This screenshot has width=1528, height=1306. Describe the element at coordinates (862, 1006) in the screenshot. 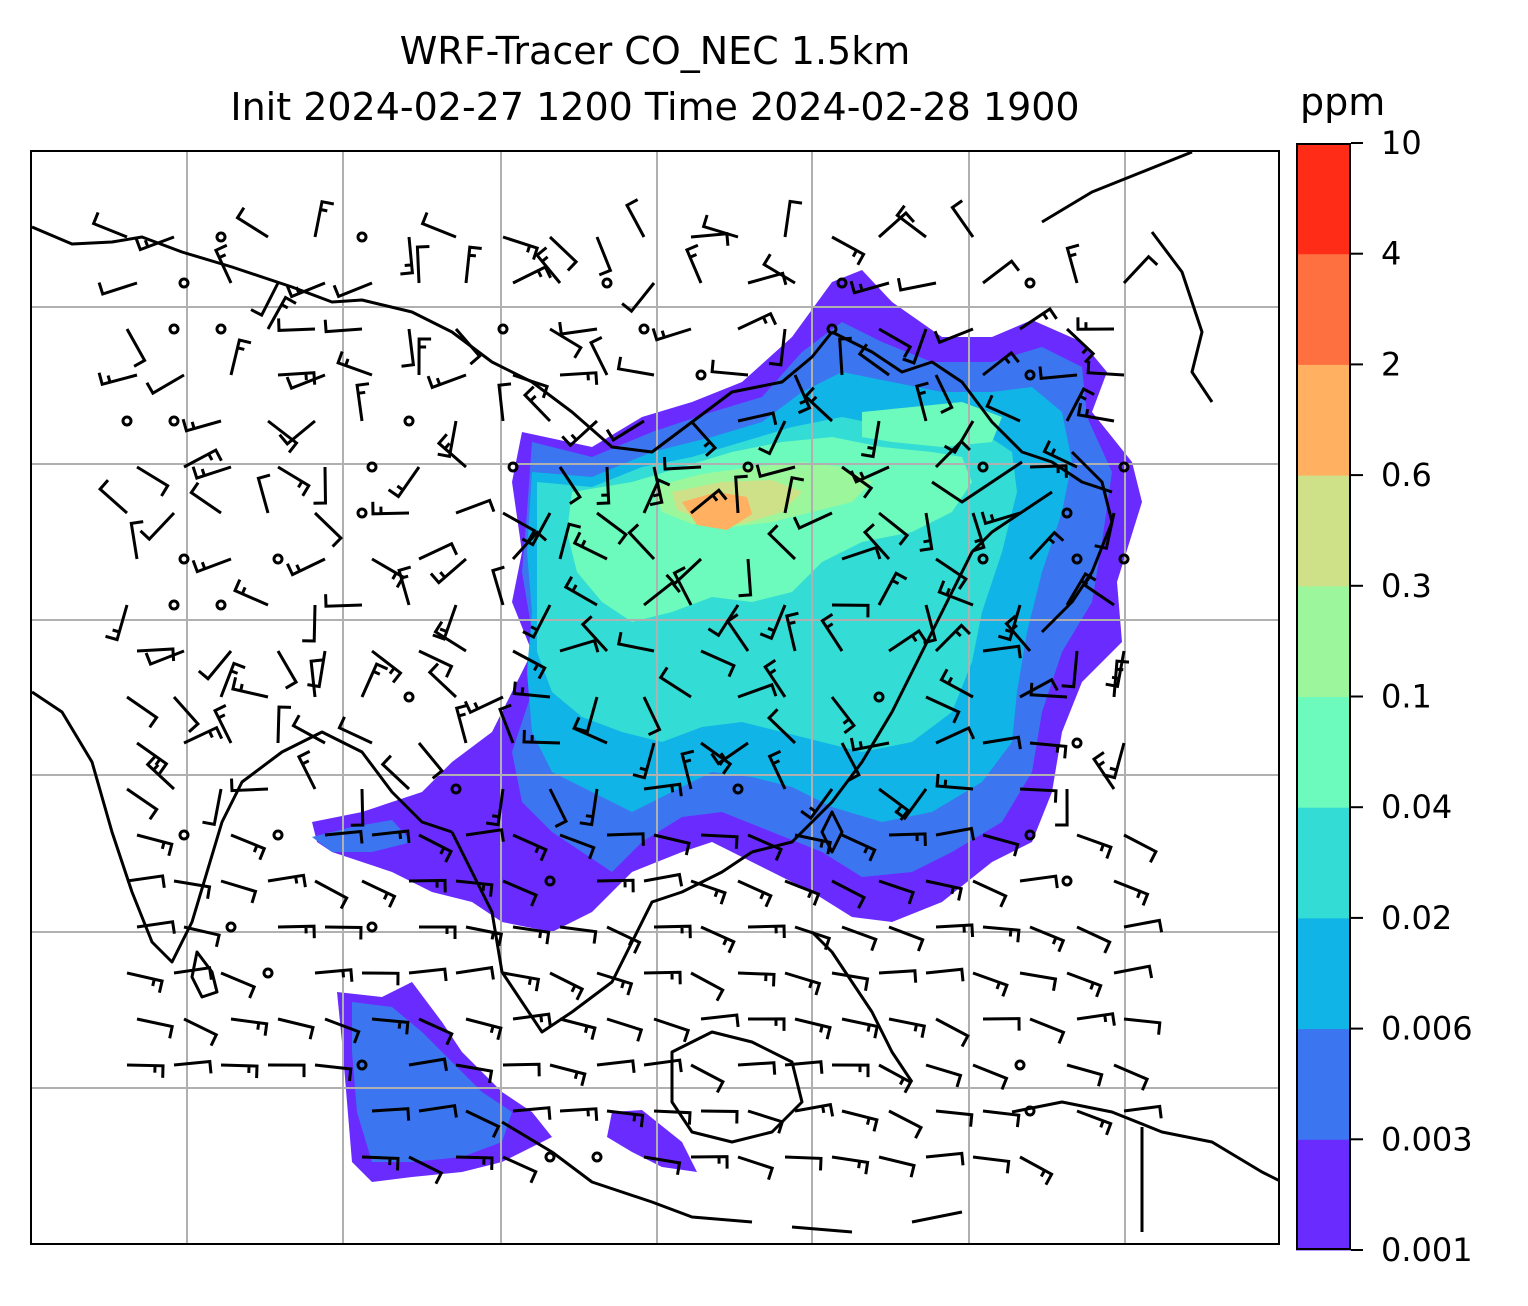

I see `coastline-philippines` at that location.